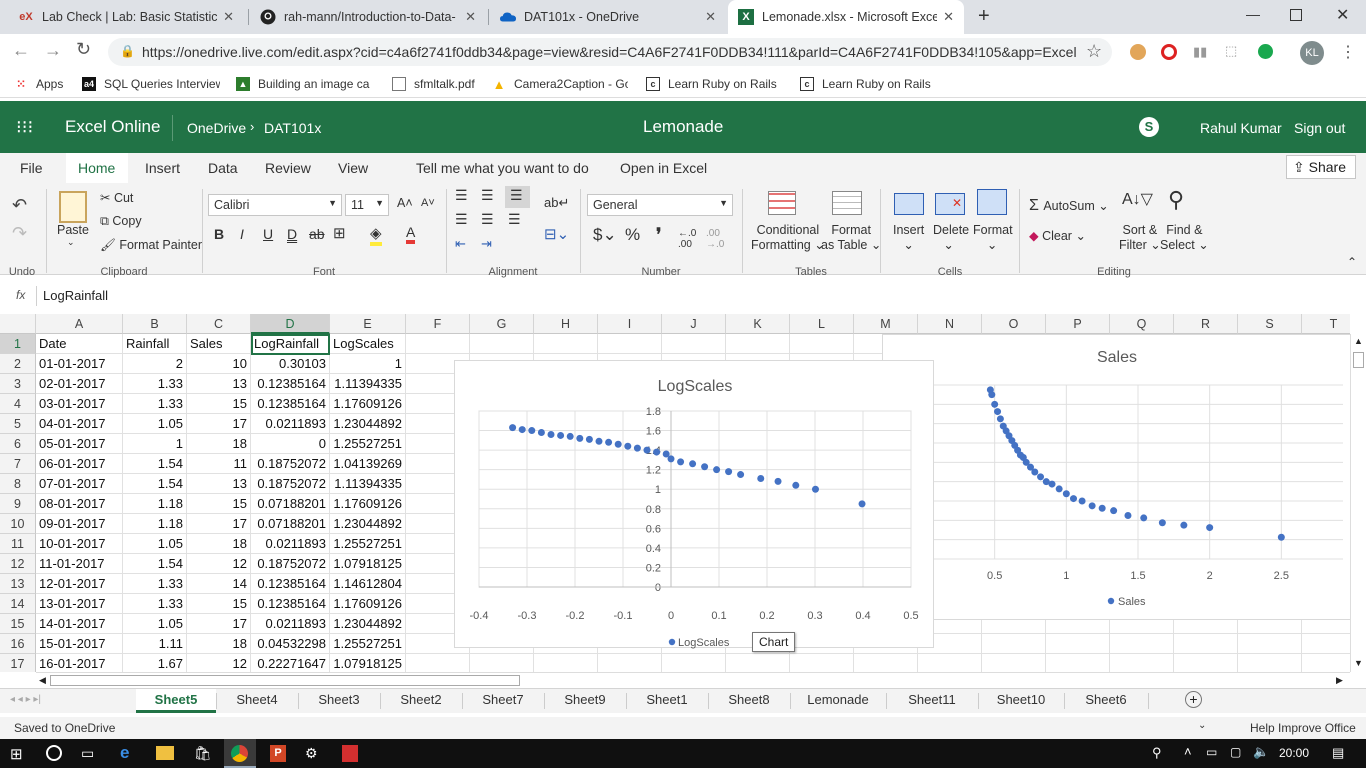 The width and height of the screenshot is (1366, 768). Describe the element at coordinates (42, 680) in the screenshot. I see `scroll-left-icon: ◀` at that location.